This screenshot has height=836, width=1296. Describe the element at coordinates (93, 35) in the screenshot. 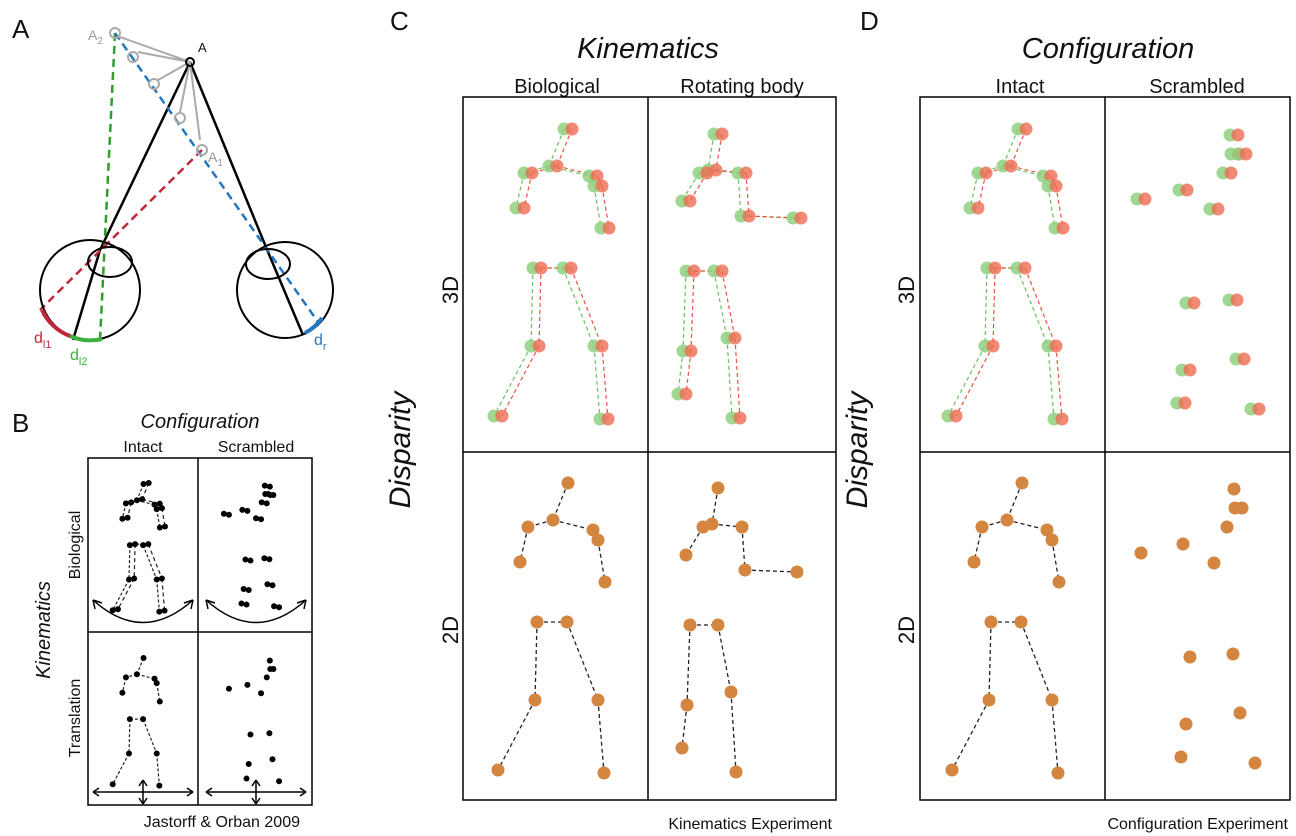

I see `base: A` at that location.